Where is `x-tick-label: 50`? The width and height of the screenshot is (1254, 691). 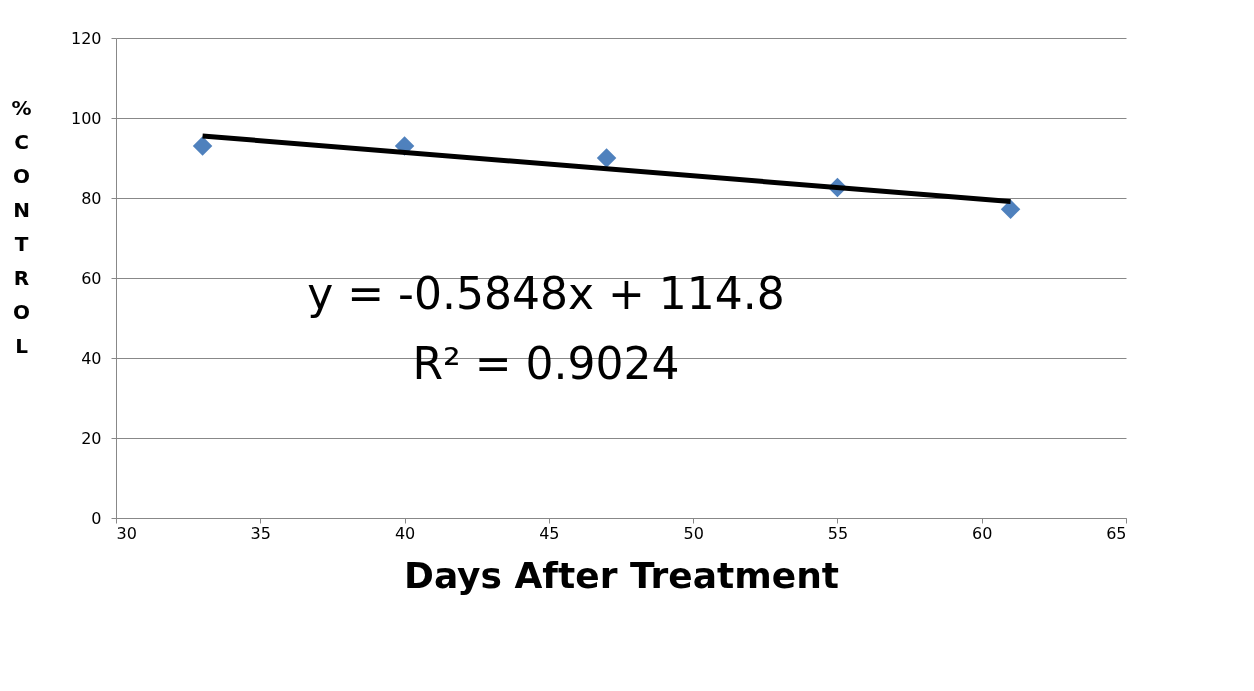
x-tick-label: 50 is located at coordinates (693, 533).